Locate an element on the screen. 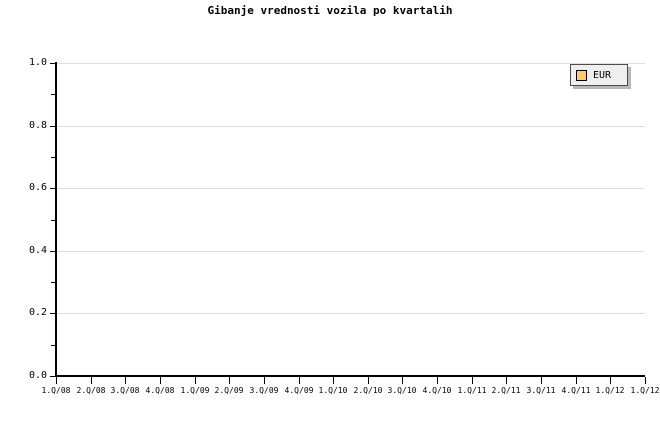  y-axis-label: 1.0 is located at coordinates (37, 62).